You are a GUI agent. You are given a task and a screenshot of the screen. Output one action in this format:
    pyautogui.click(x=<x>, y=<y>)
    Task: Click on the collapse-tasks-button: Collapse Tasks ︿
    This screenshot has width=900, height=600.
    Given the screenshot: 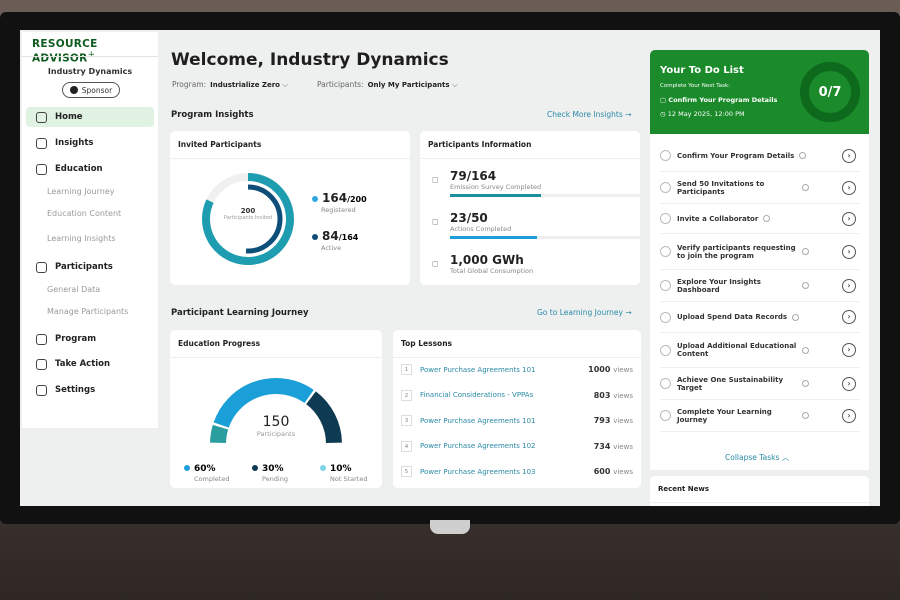 What is the action you would take?
    pyautogui.click(x=757, y=457)
    